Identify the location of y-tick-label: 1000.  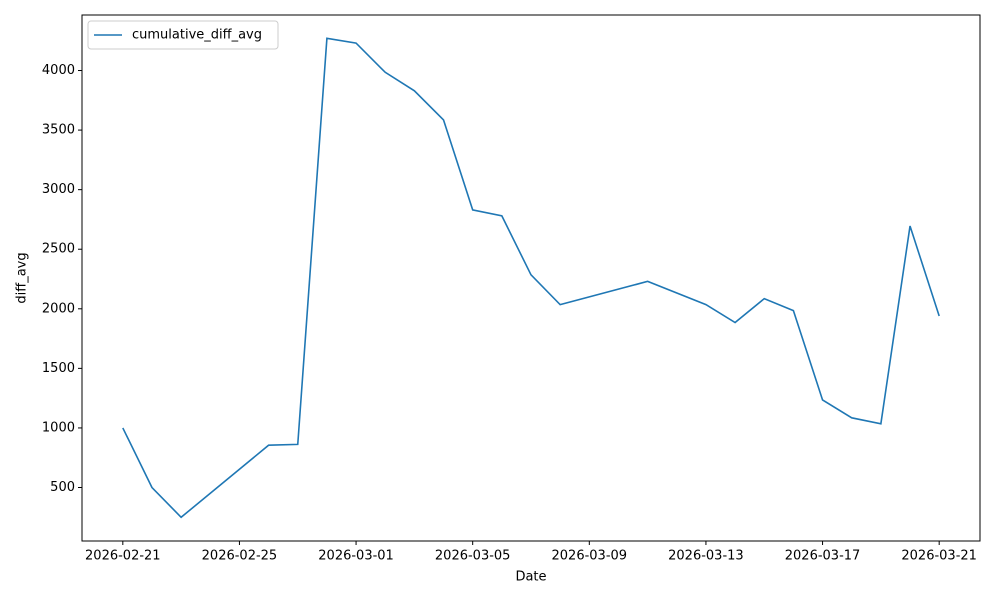
(58, 427).